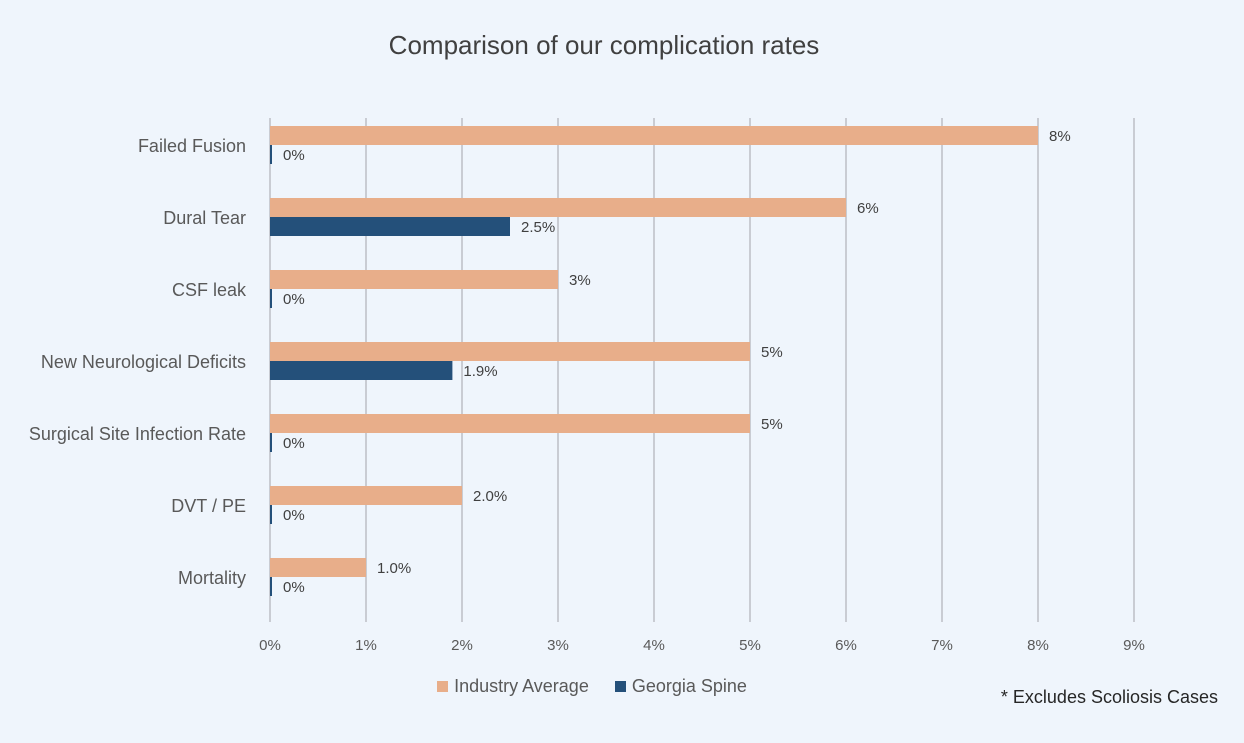 The image size is (1244, 743). I want to click on y-category-label: Mortality, so click(212, 578).